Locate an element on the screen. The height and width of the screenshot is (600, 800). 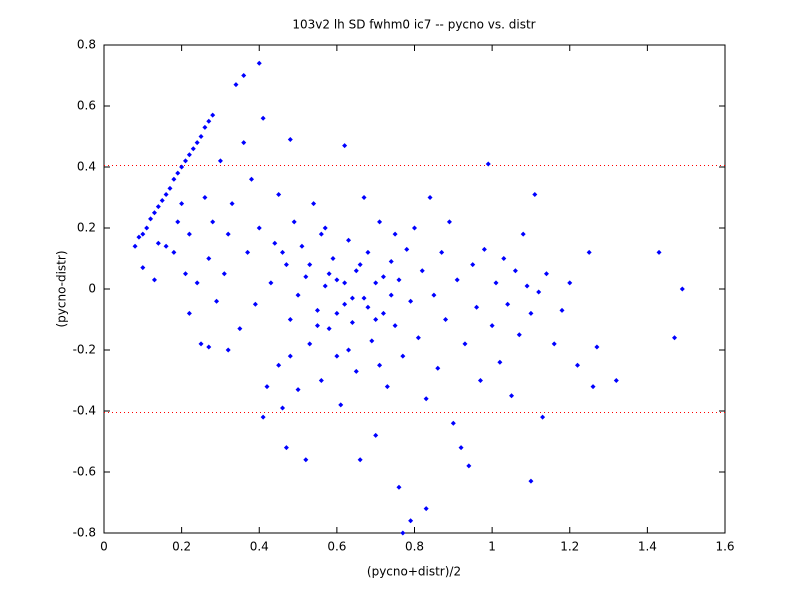
y-tick-label: 0.8 is located at coordinates (86, 45).